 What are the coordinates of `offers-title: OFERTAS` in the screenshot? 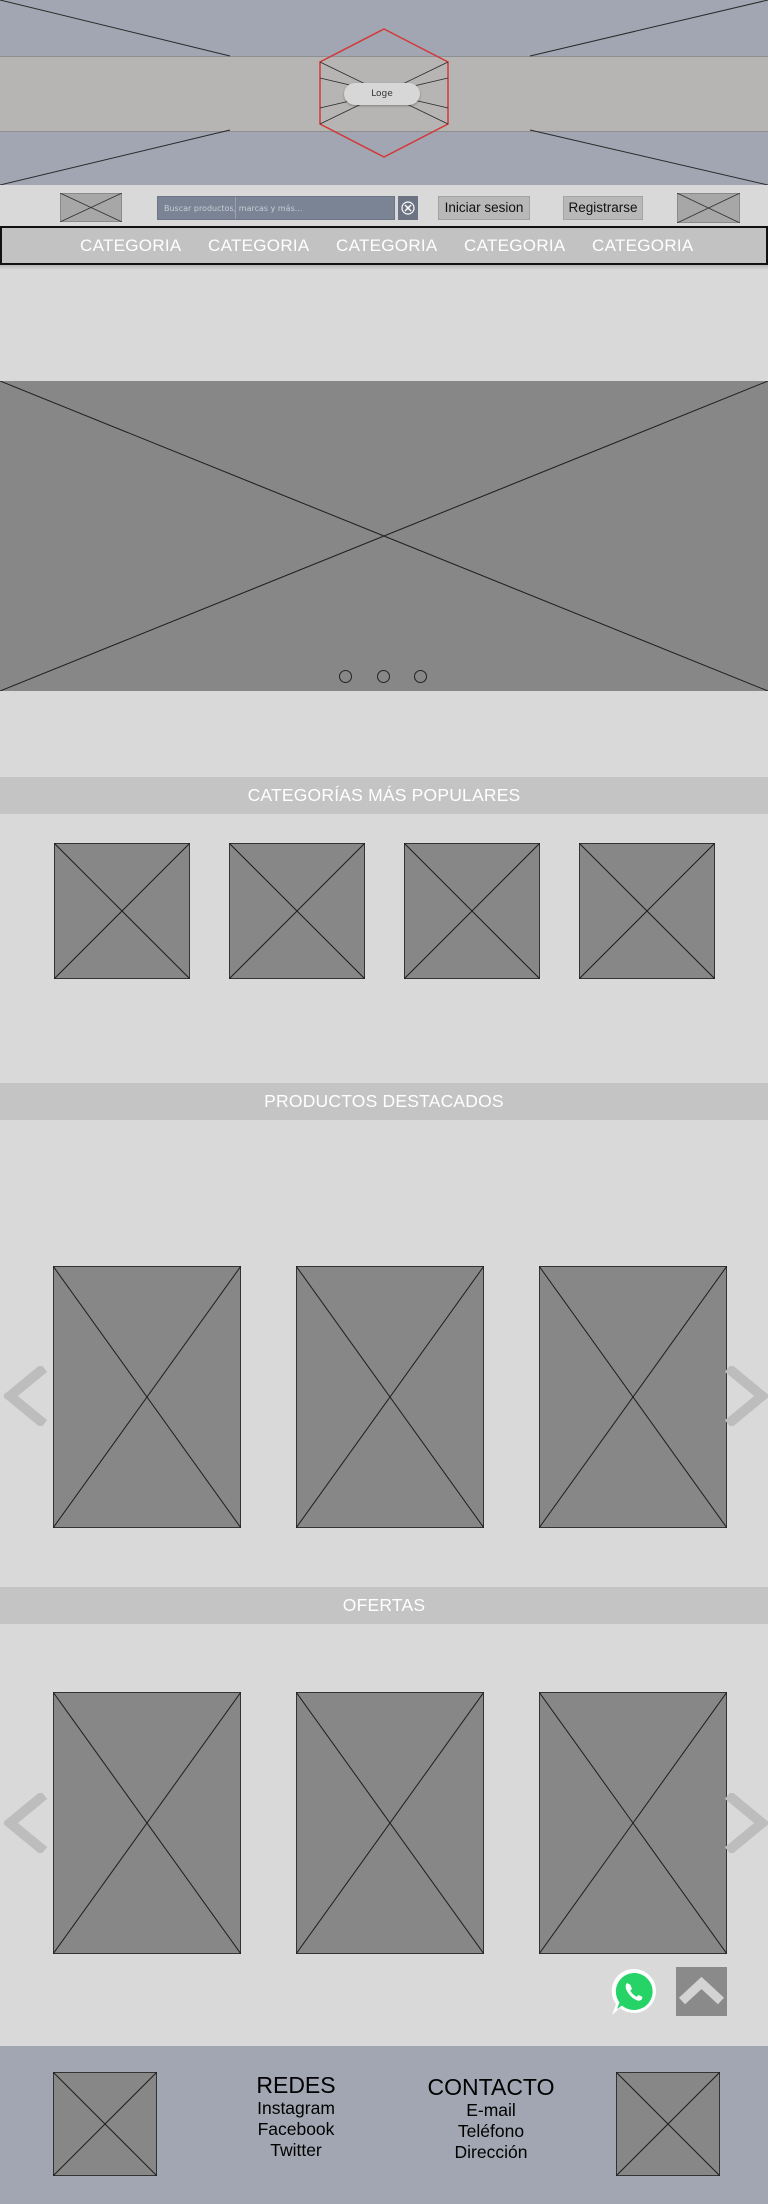 It's located at (384, 1605).